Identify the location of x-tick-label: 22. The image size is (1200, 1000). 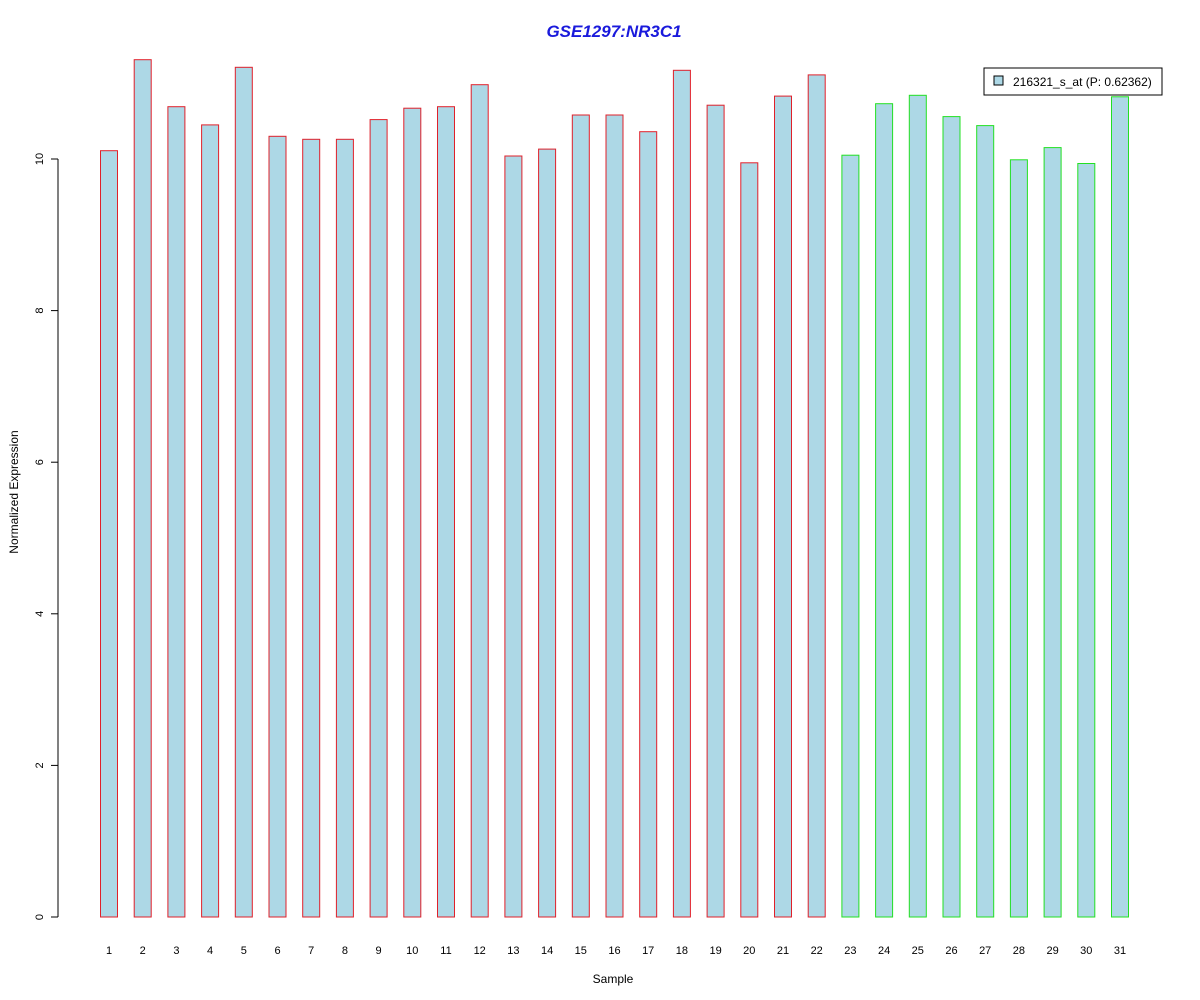
(817, 951).